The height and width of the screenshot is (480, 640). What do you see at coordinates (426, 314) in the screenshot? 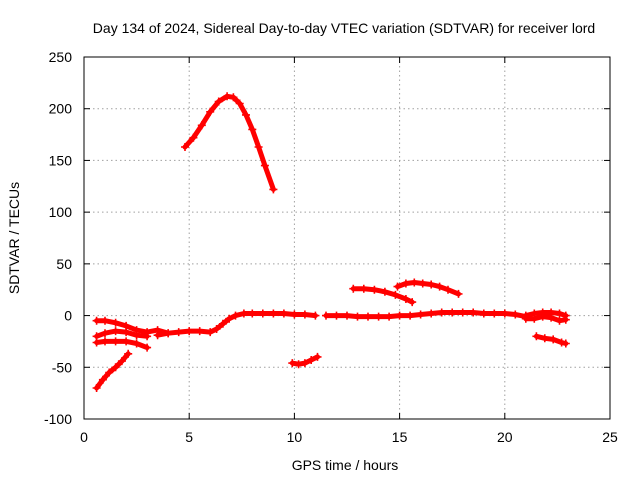
I see `series-arc-main-right` at bounding box center [426, 314].